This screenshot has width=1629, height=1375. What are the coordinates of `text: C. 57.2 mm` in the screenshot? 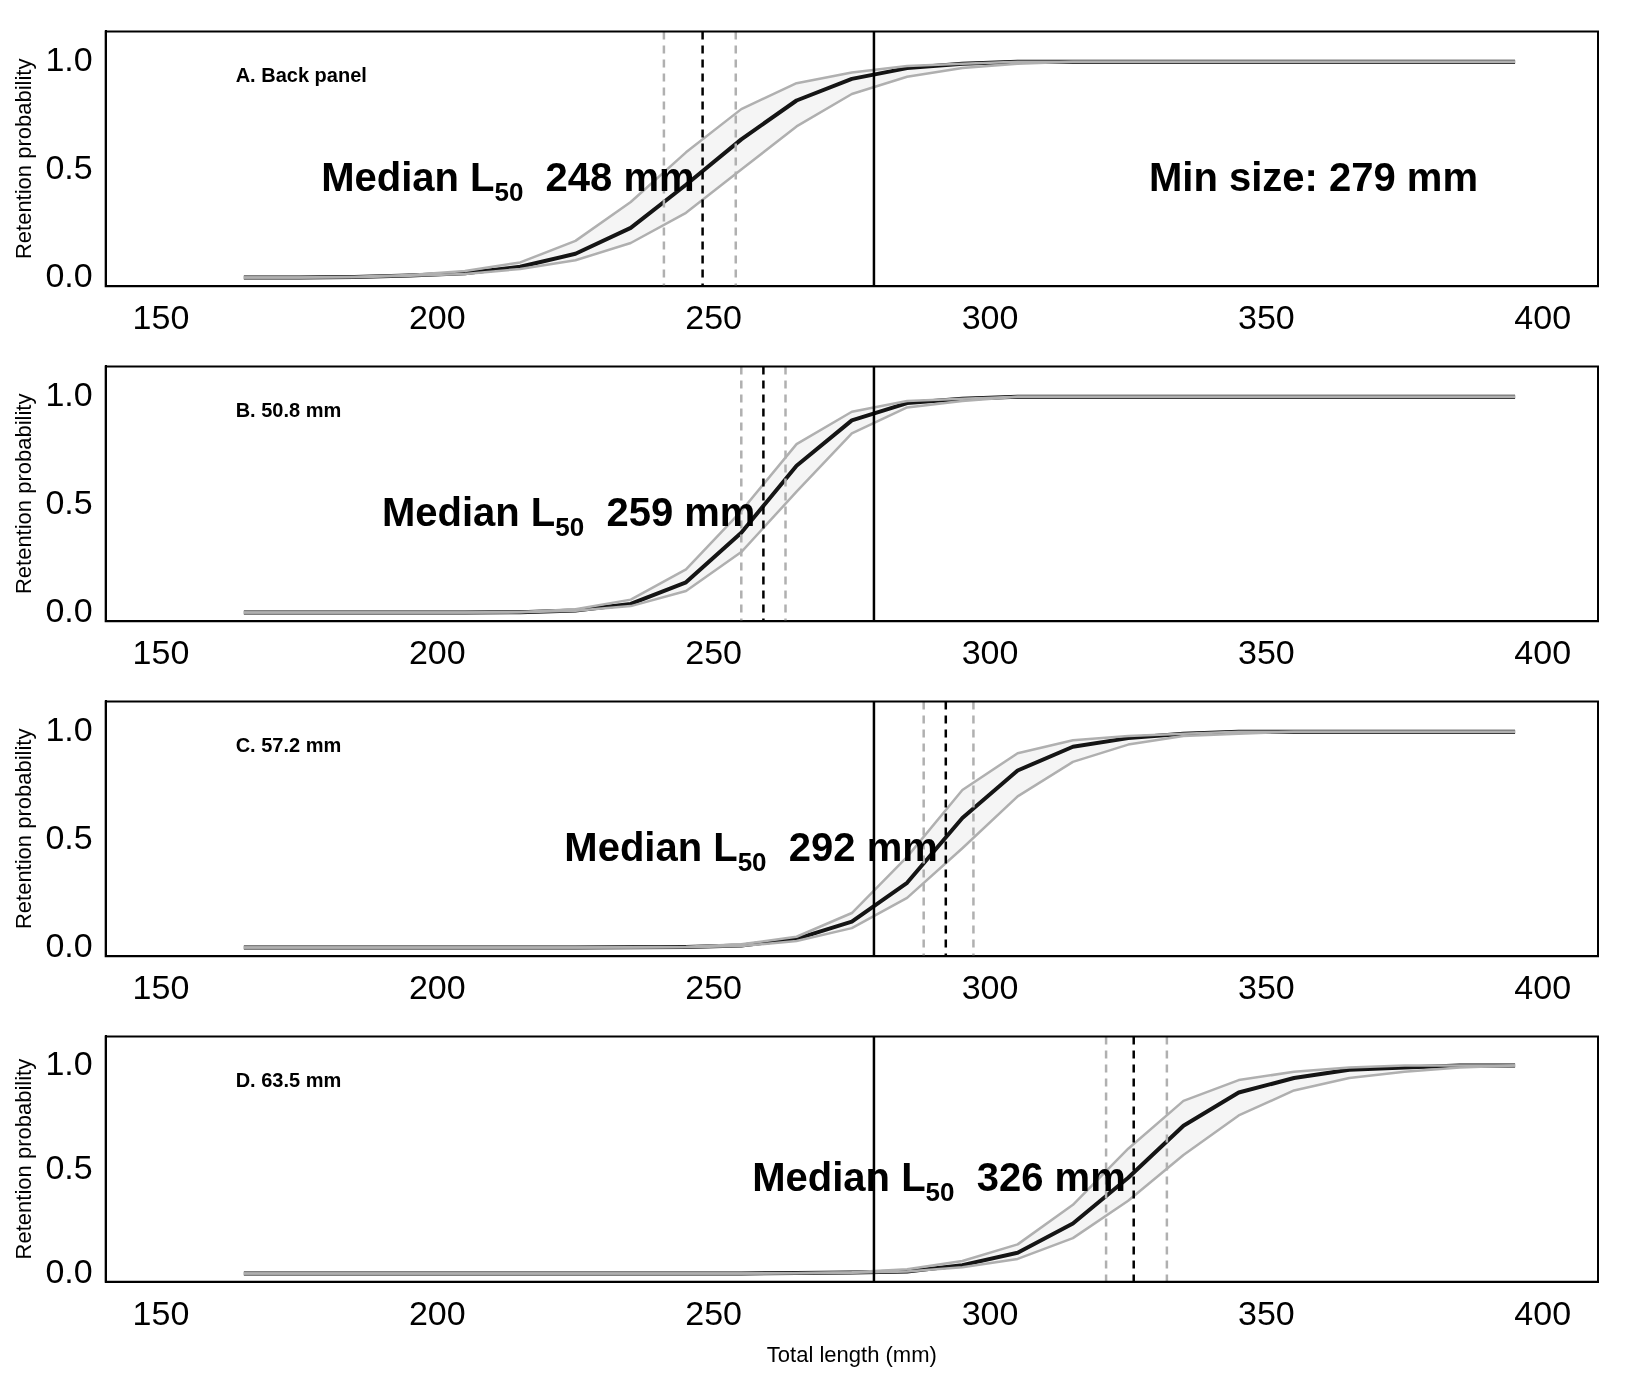 It's located at (288, 744).